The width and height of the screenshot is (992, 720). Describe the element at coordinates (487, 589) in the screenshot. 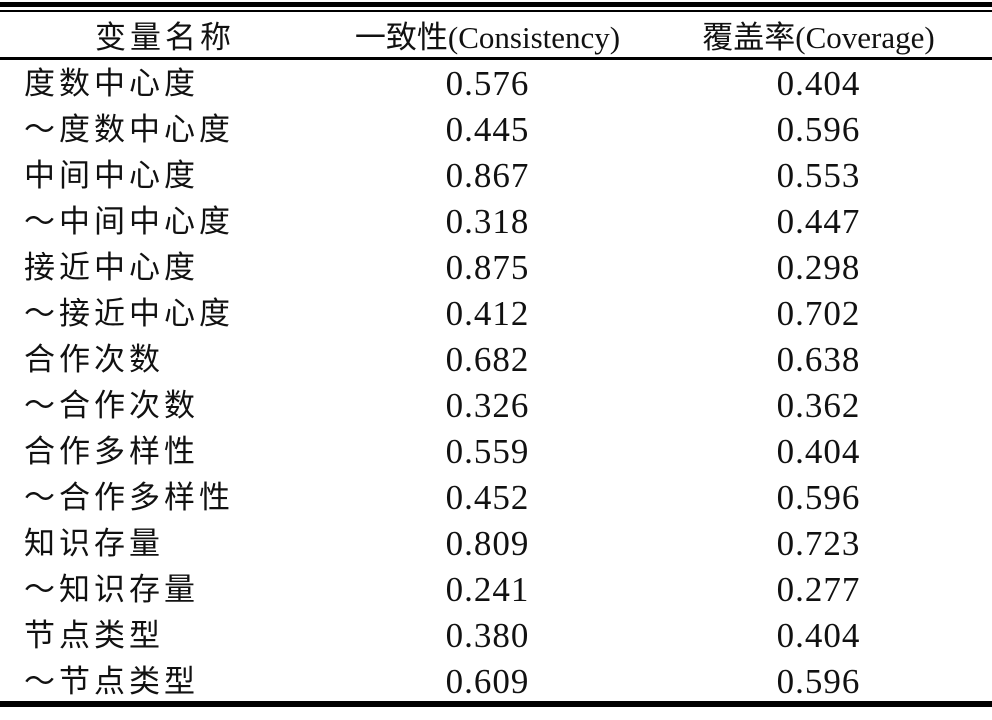

I see `consistency-cell: 0.241` at that location.